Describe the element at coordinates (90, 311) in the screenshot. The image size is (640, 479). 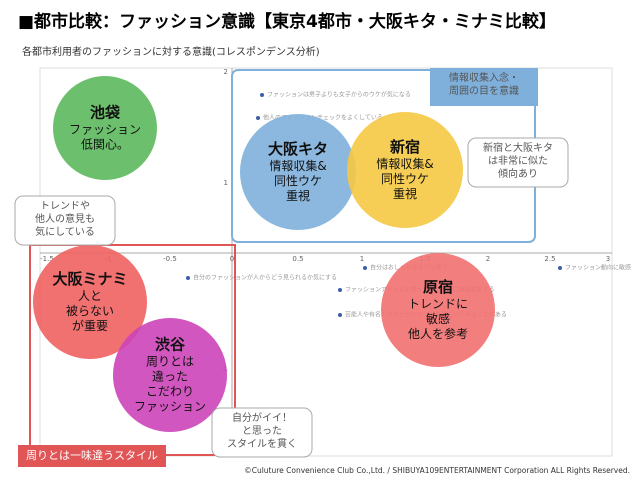
I see `bubble-line: 被らない` at that location.